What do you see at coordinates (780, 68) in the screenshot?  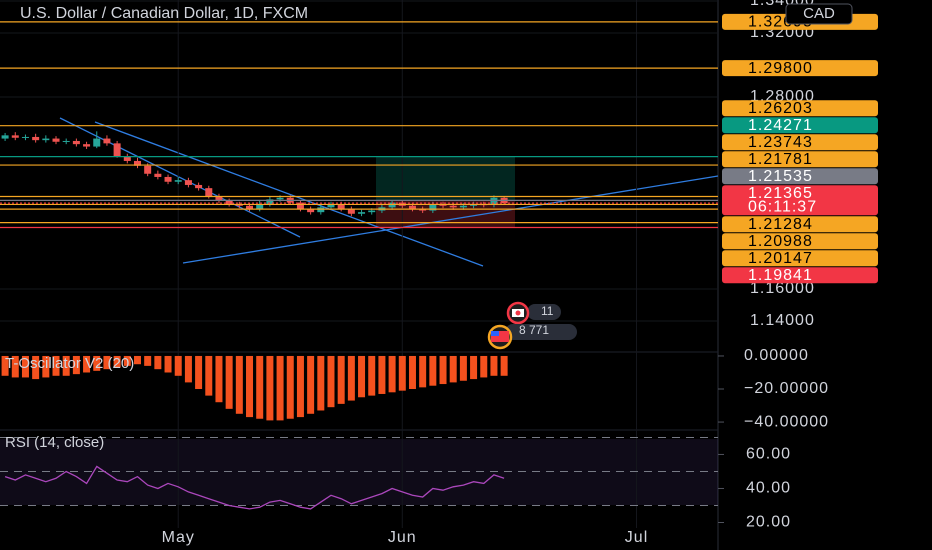 I see `price-label: 1.29800` at bounding box center [780, 68].